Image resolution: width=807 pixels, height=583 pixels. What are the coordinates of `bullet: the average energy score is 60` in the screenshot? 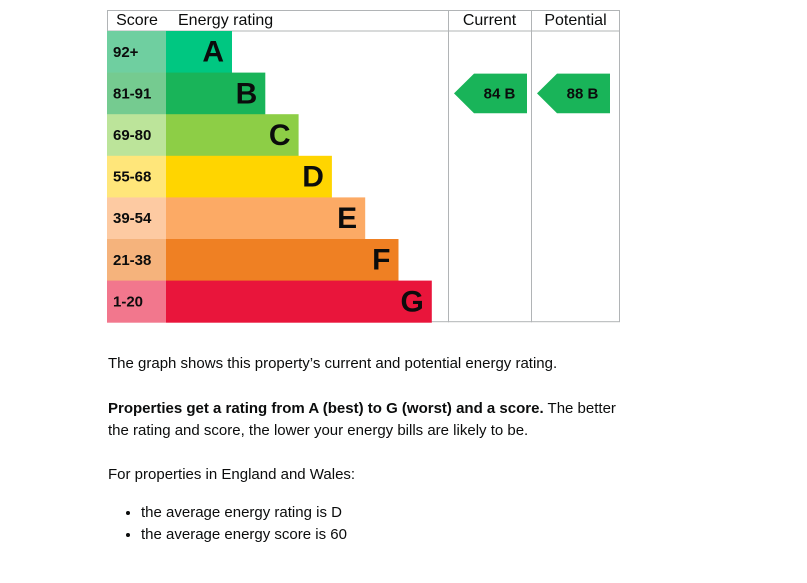 It's located at (386, 535).